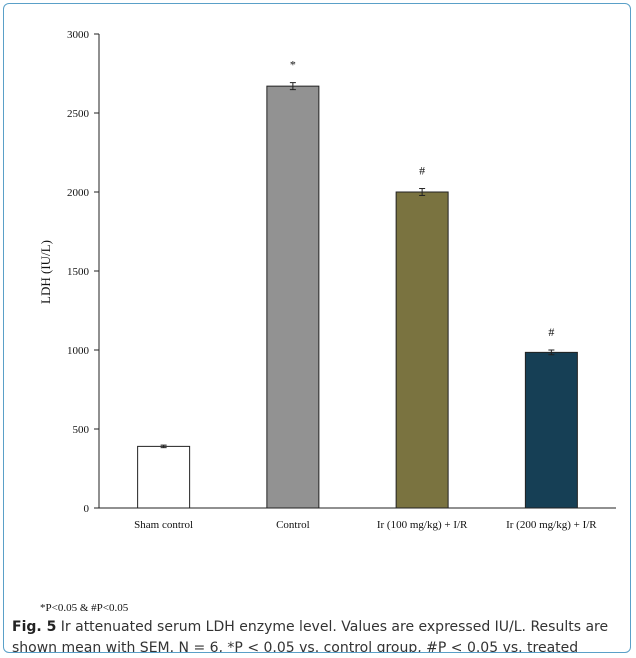  I want to click on y-tick-label: 2000, so click(78, 193).